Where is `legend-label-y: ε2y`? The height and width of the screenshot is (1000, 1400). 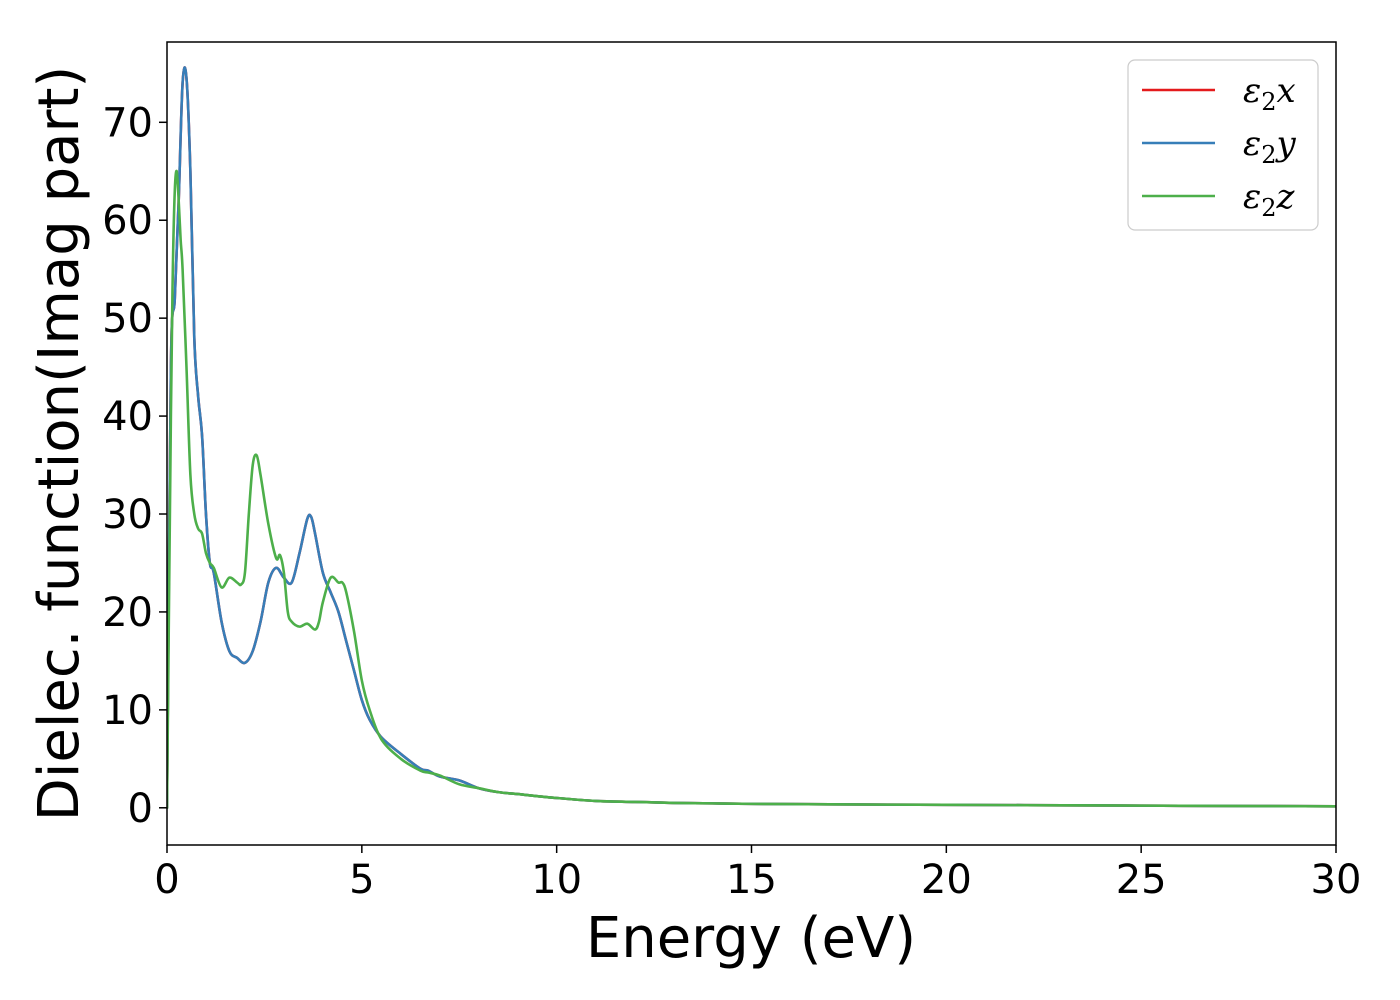 legend-label-y: ε2y is located at coordinates (1270, 146).